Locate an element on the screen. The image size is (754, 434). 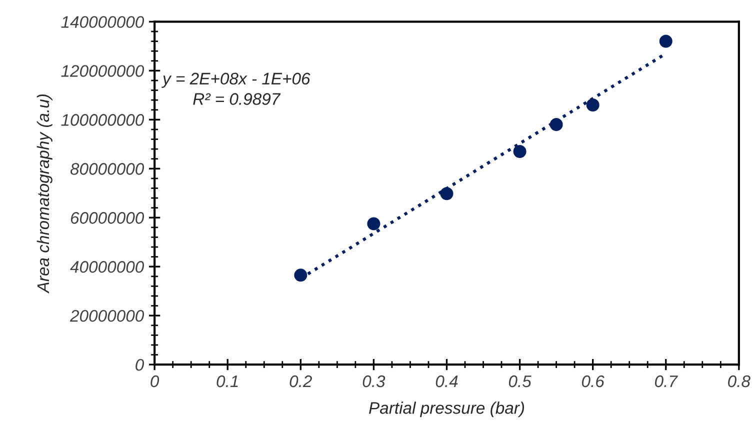
y-tick-label: 0 is located at coordinates (140, 364).